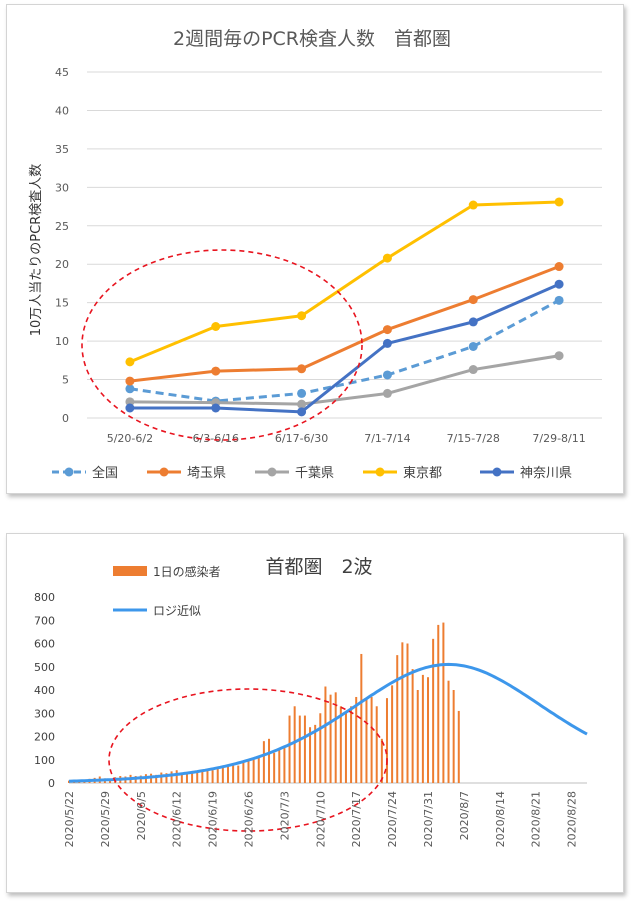 The image size is (634, 905). What do you see at coordinates (392, 819) in the screenshot?
I see `x-tick-label: 2020/7/24` at bounding box center [392, 819].